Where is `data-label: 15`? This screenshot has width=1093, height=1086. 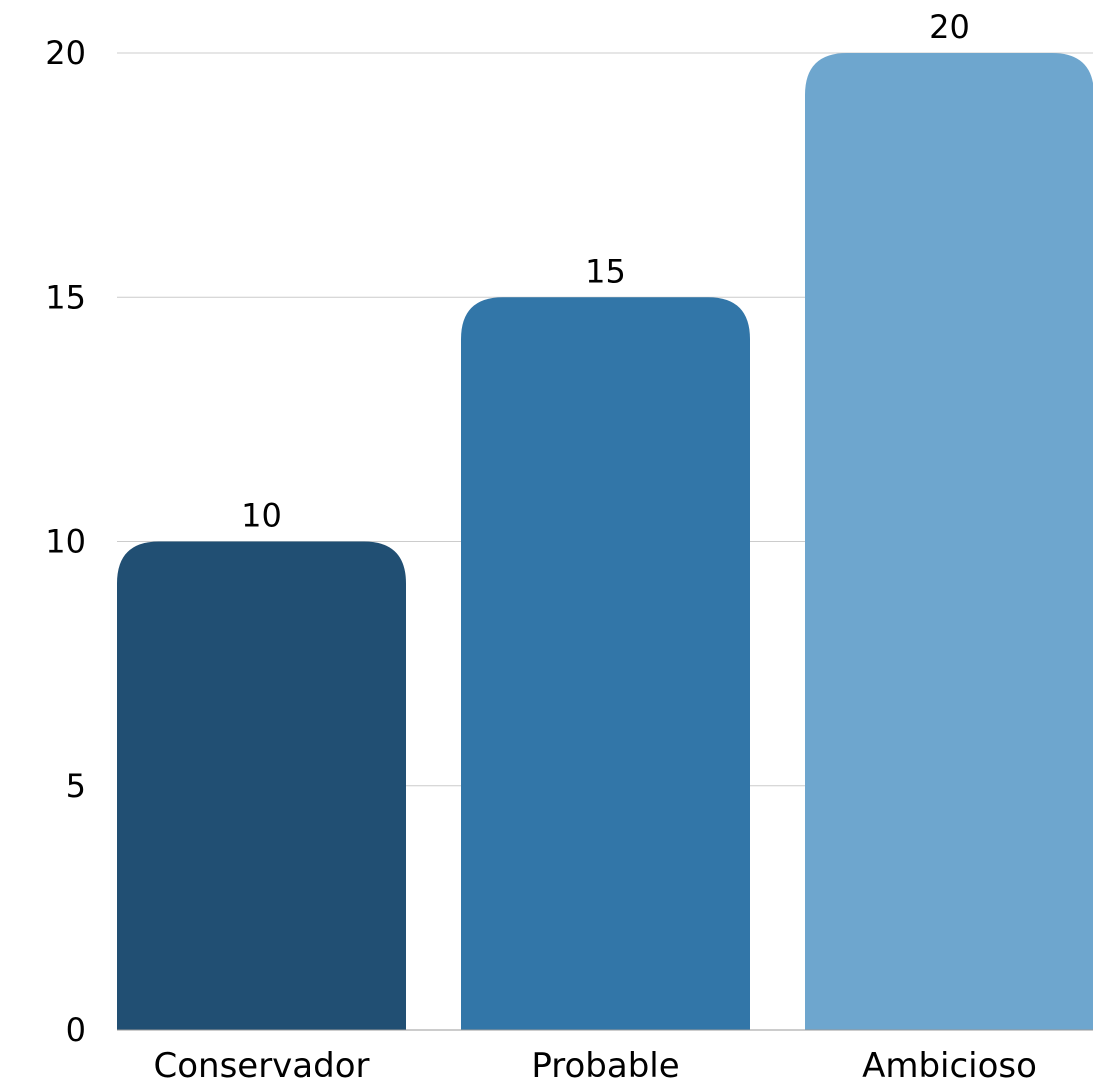
data-label: 15 is located at coordinates (605, 271).